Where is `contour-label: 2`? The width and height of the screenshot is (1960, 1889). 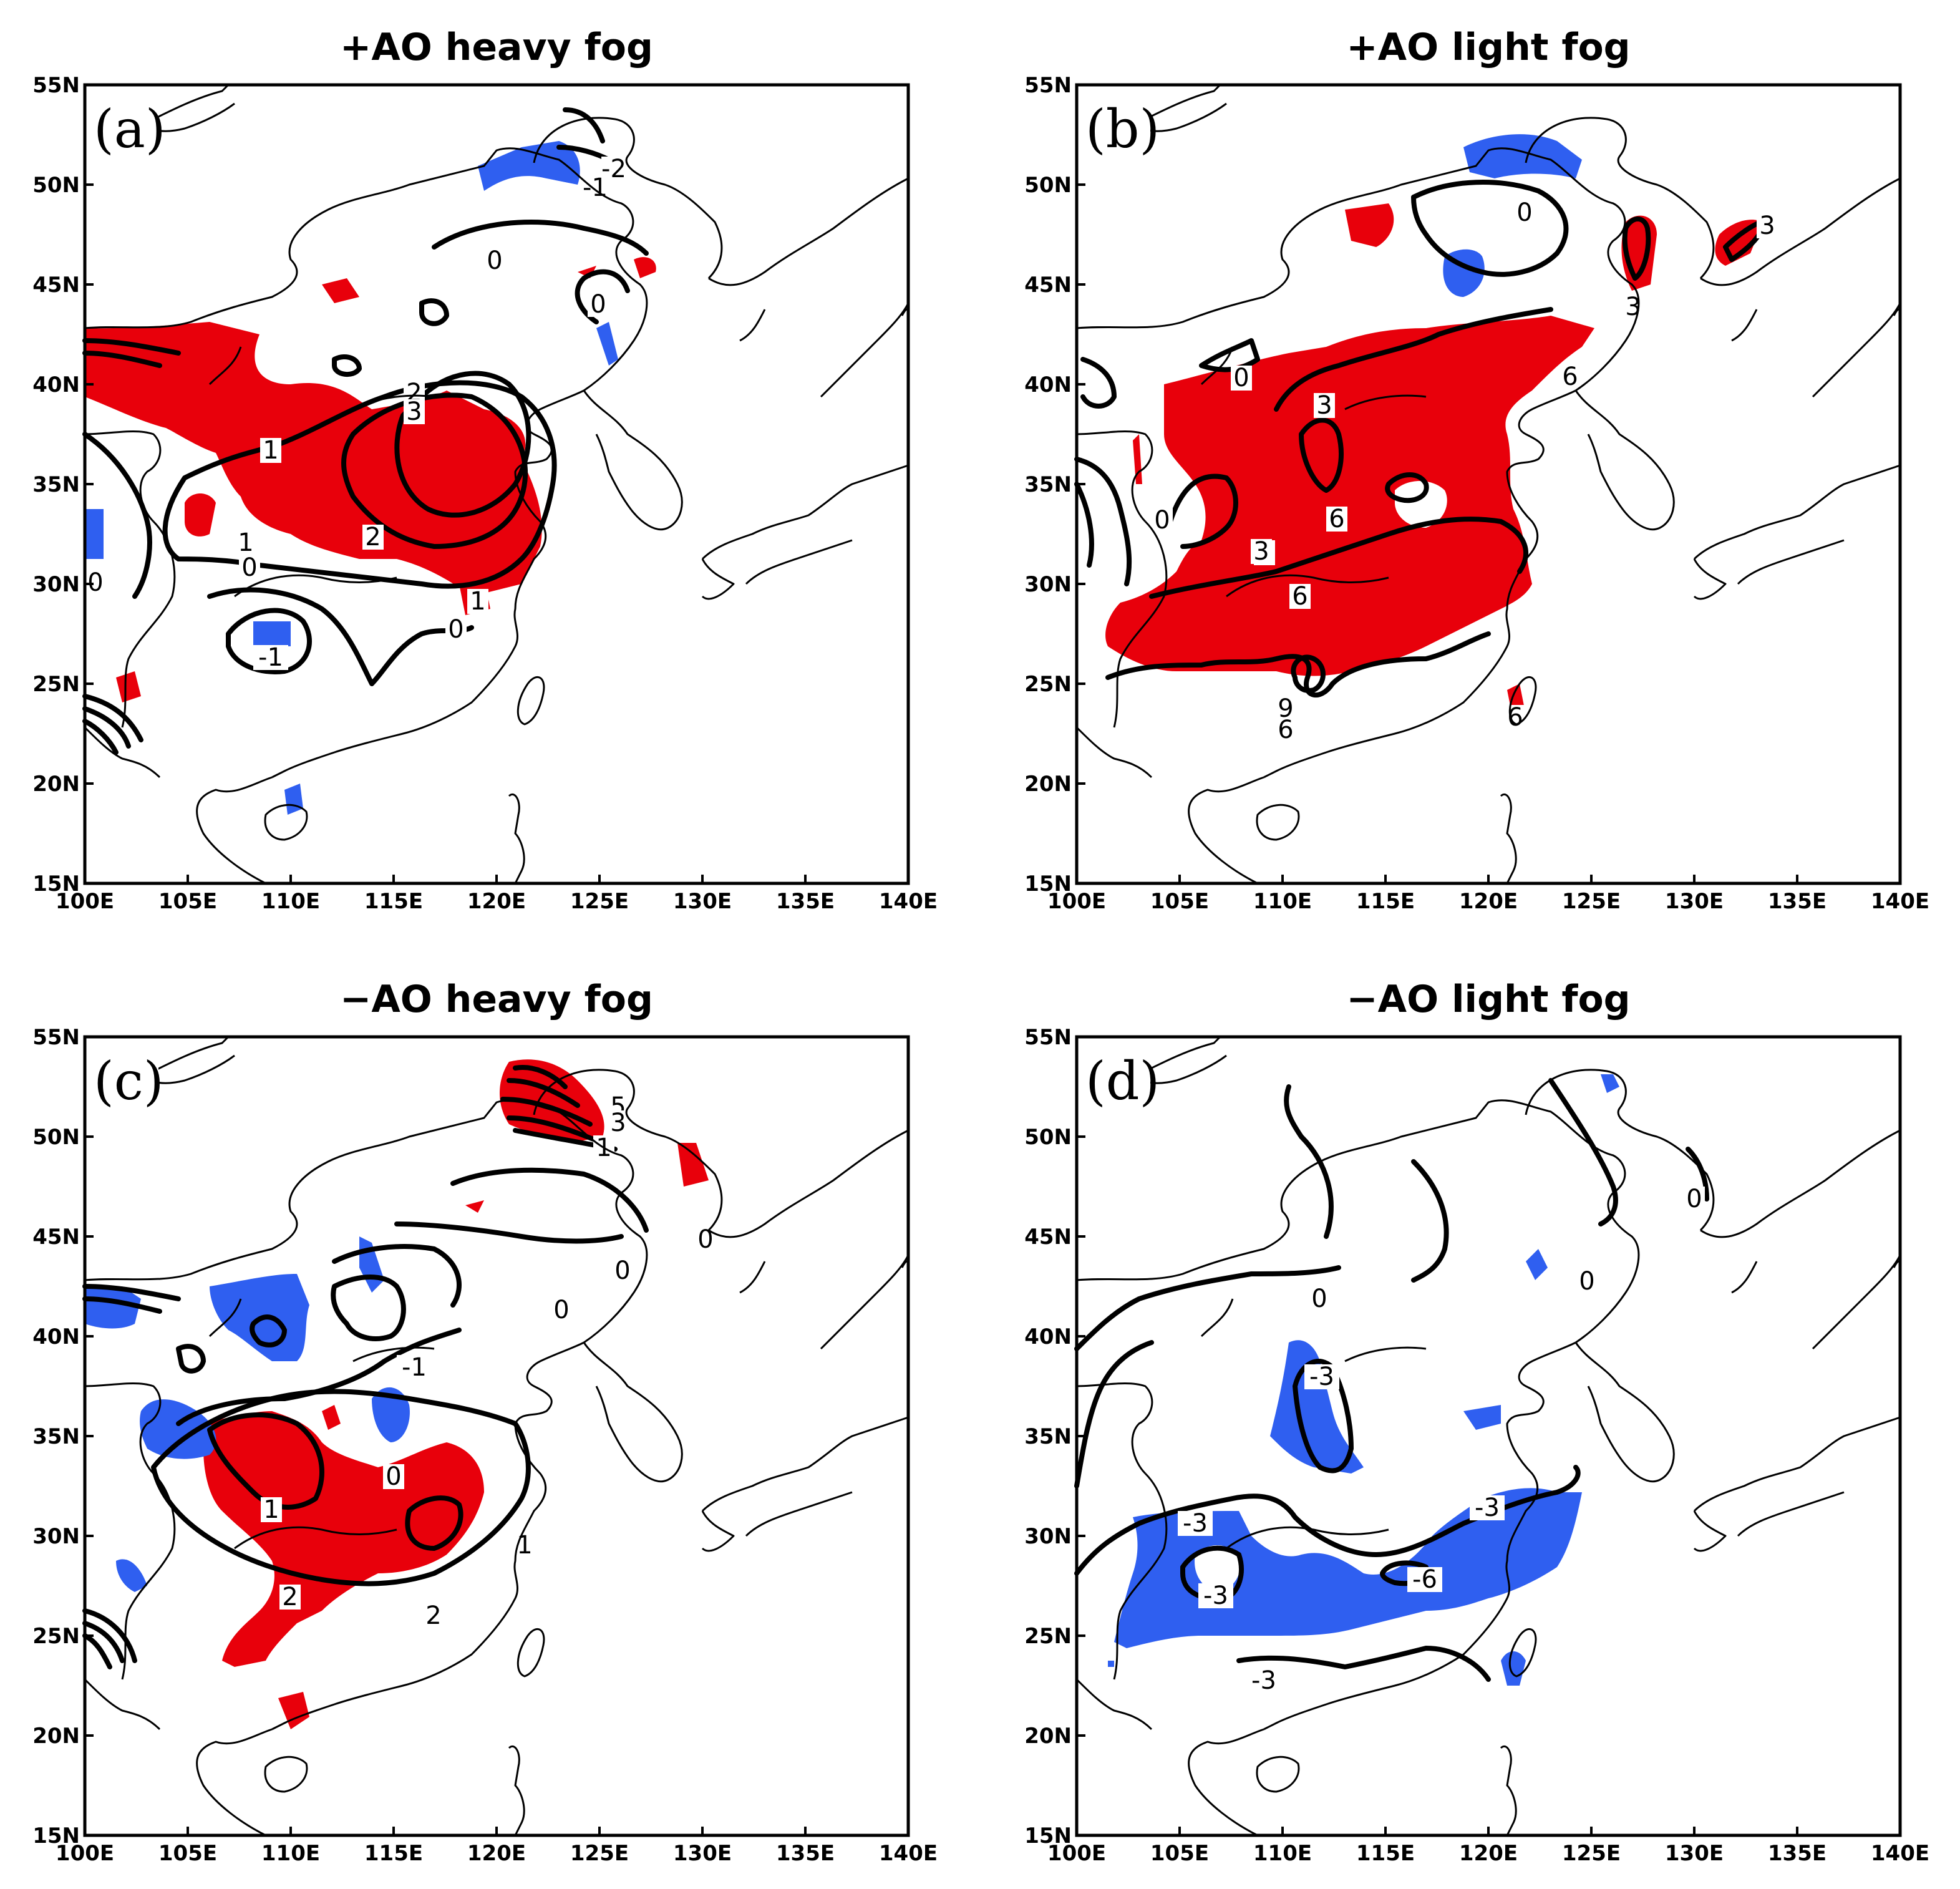
contour-label: 2 is located at coordinates (373, 537).